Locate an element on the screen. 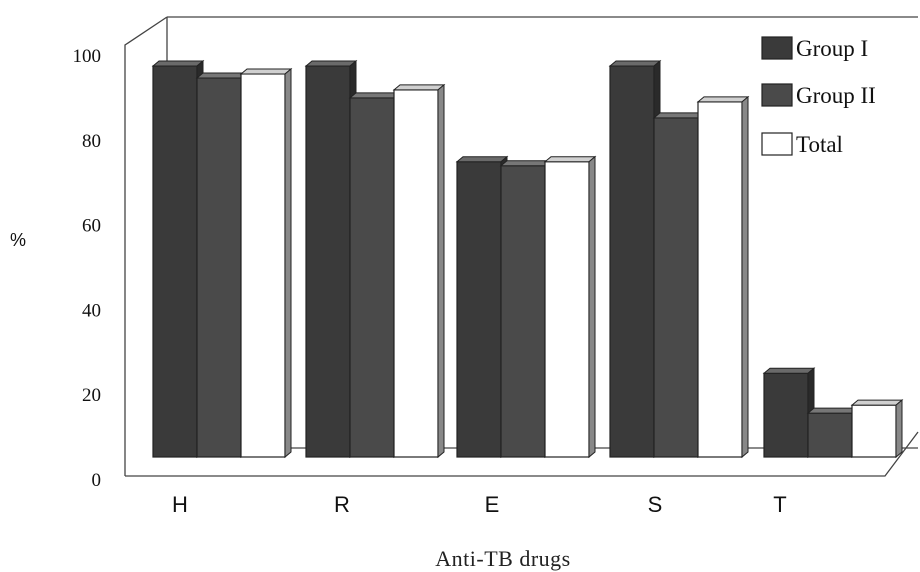 Image resolution: width=920 pixels, height=572 pixels. legend-label: Group I is located at coordinates (832, 48).